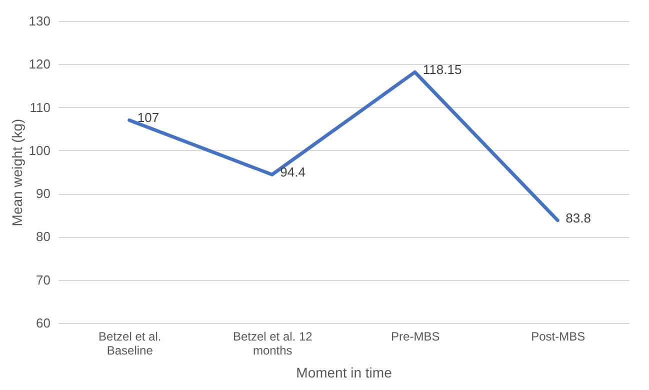 This screenshot has width=649, height=390. What do you see at coordinates (43, 323) in the screenshot?
I see `y-tick-label: 60` at bounding box center [43, 323].